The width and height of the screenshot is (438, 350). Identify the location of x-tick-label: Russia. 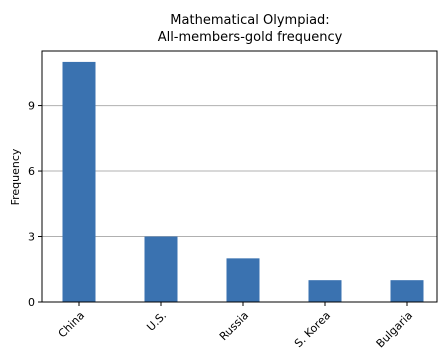
(234, 326).